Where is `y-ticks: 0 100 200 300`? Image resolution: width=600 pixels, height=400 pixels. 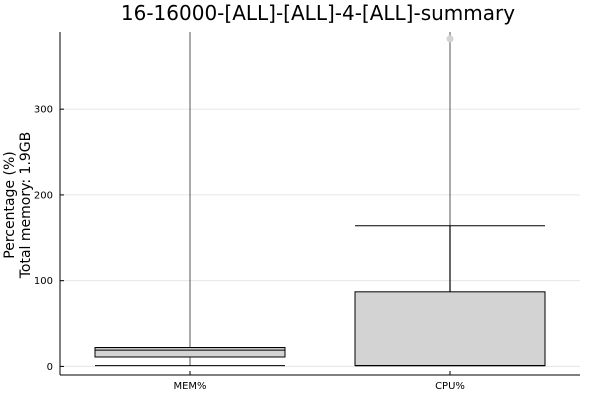 y-ticks: 0 100 200 300 is located at coordinates (49, 239).